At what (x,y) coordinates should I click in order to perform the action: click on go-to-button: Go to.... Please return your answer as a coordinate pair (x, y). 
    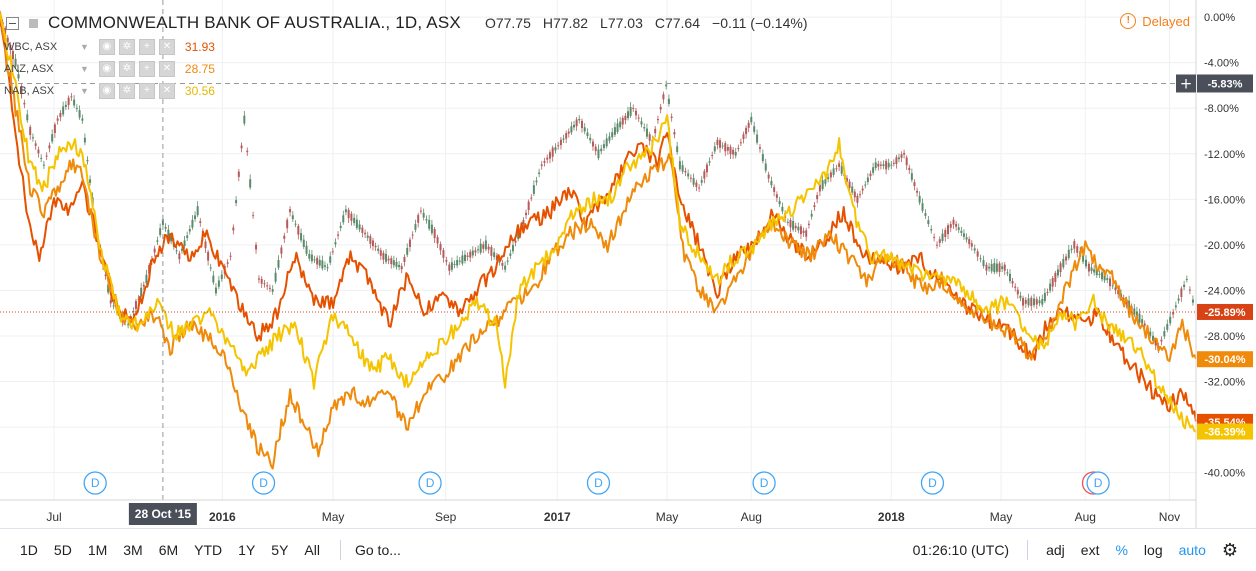
    Looking at the image, I should click on (377, 550).